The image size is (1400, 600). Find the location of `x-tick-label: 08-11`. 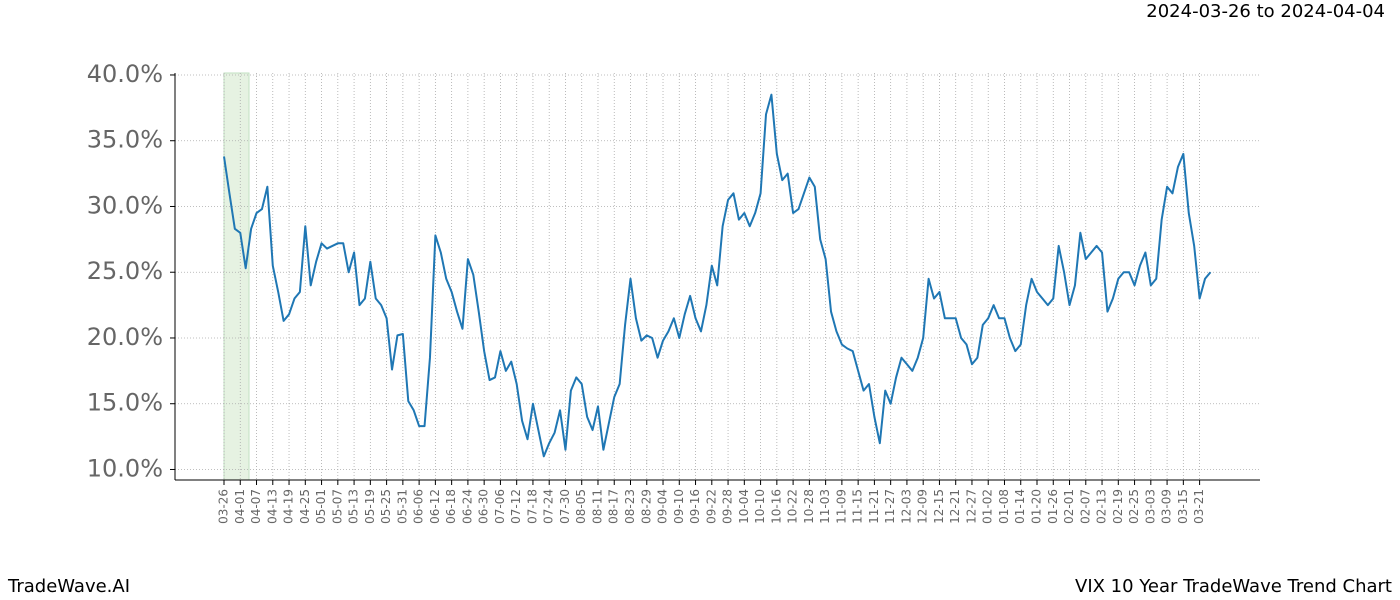

x-tick-label: 08-11 is located at coordinates (597, 506).